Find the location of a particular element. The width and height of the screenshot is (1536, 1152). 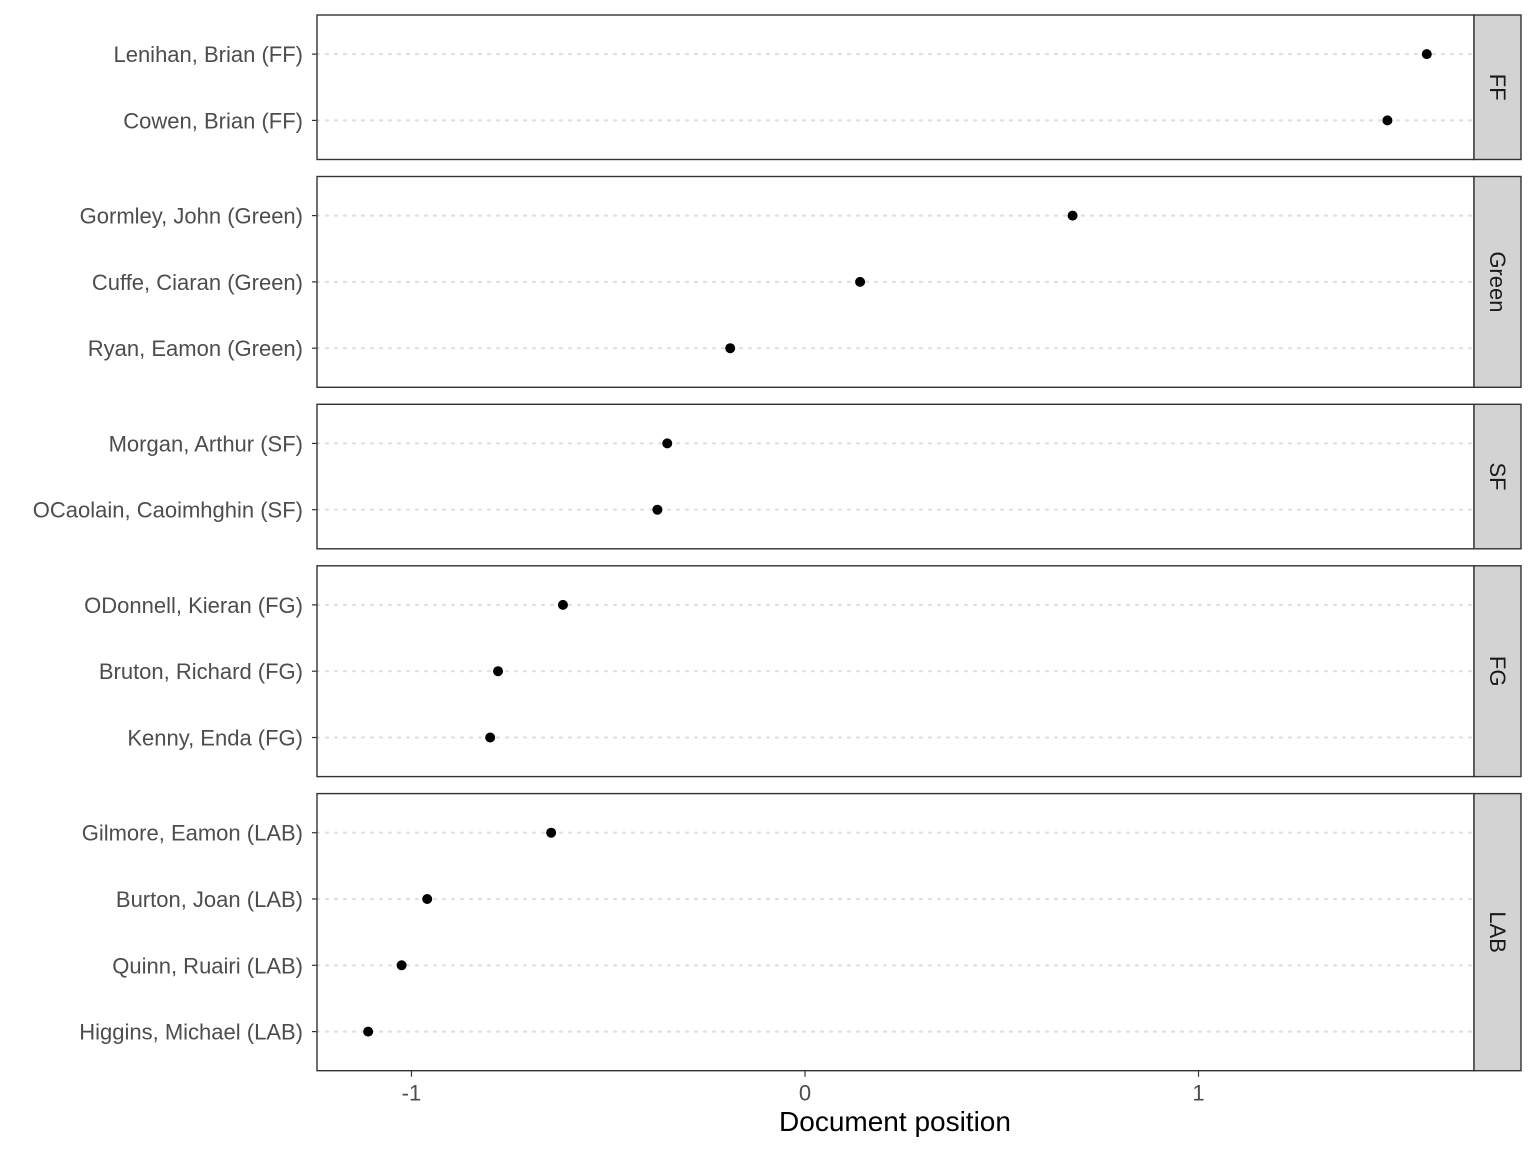

row-label: Quinn, Ruairi (LAB) is located at coordinates (207, 965).